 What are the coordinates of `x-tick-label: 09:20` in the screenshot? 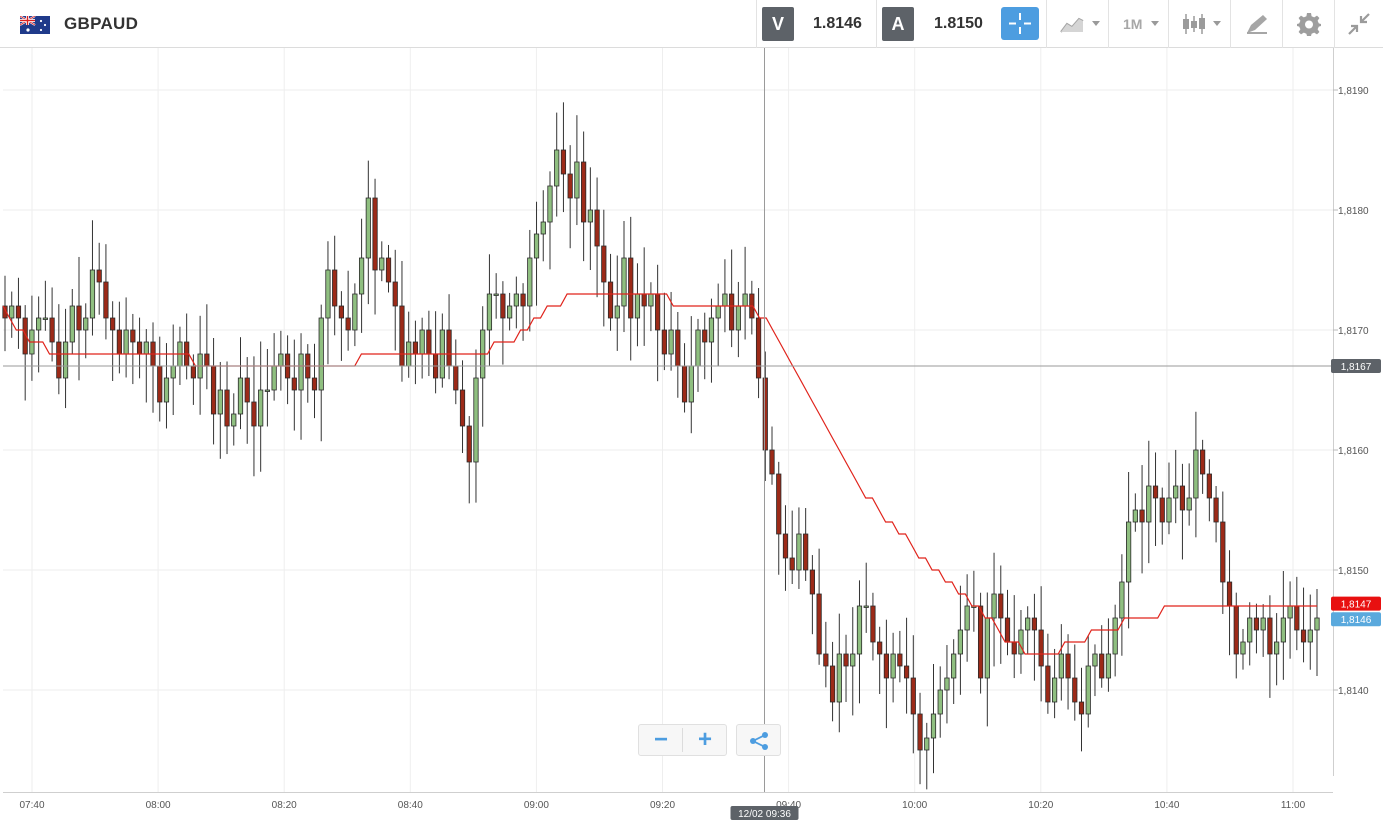 It's located at (662, 805).